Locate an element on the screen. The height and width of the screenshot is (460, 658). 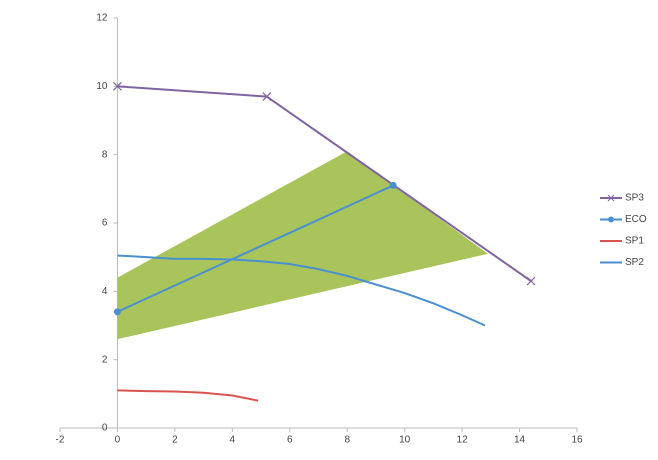
x-tick-label: 2 is located at coordinates (175, 440).